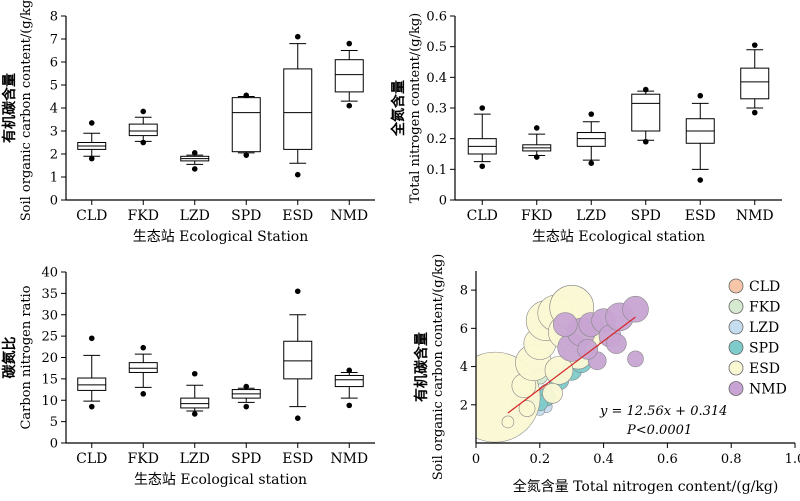 This screenshot has width=800, height=501. I want to click on x-axis-label: 生态站 Ecological Station, so click(221, 237).